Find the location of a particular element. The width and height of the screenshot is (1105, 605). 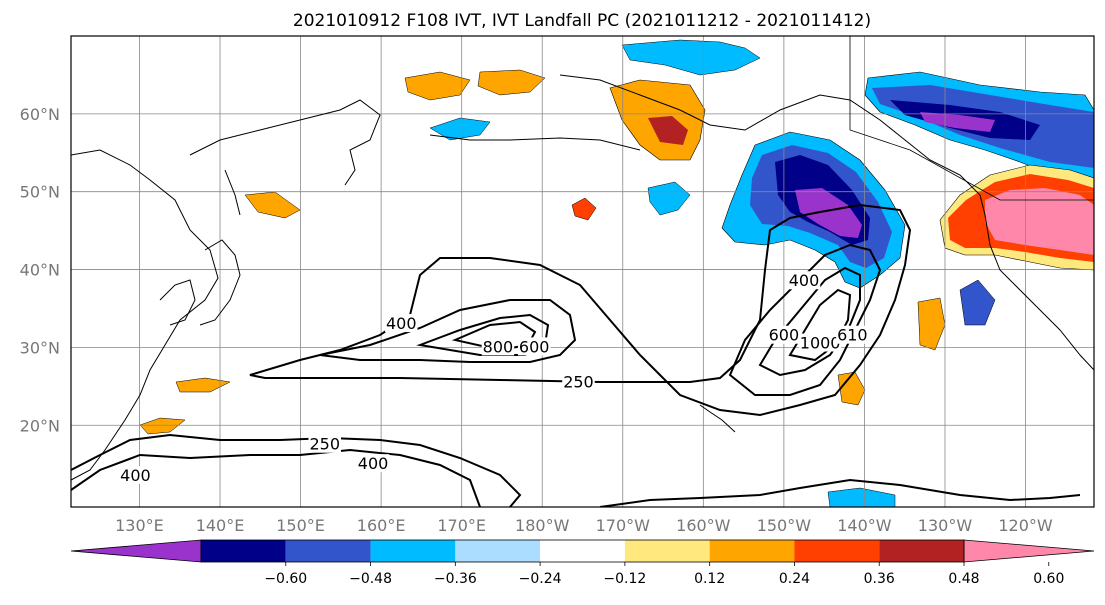

latitude-label: 20°N is located at coordinates (40, 425).